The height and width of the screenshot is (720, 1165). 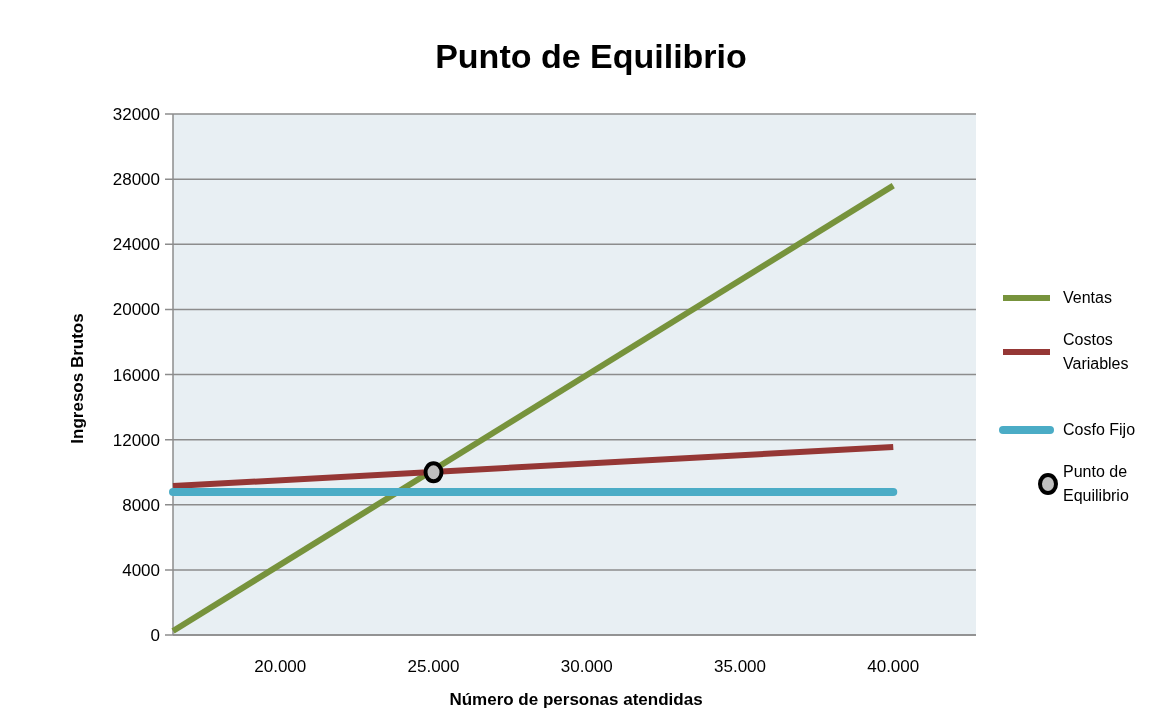 I want to click on y-tick-label: 12000, so click(x=136, y=440).